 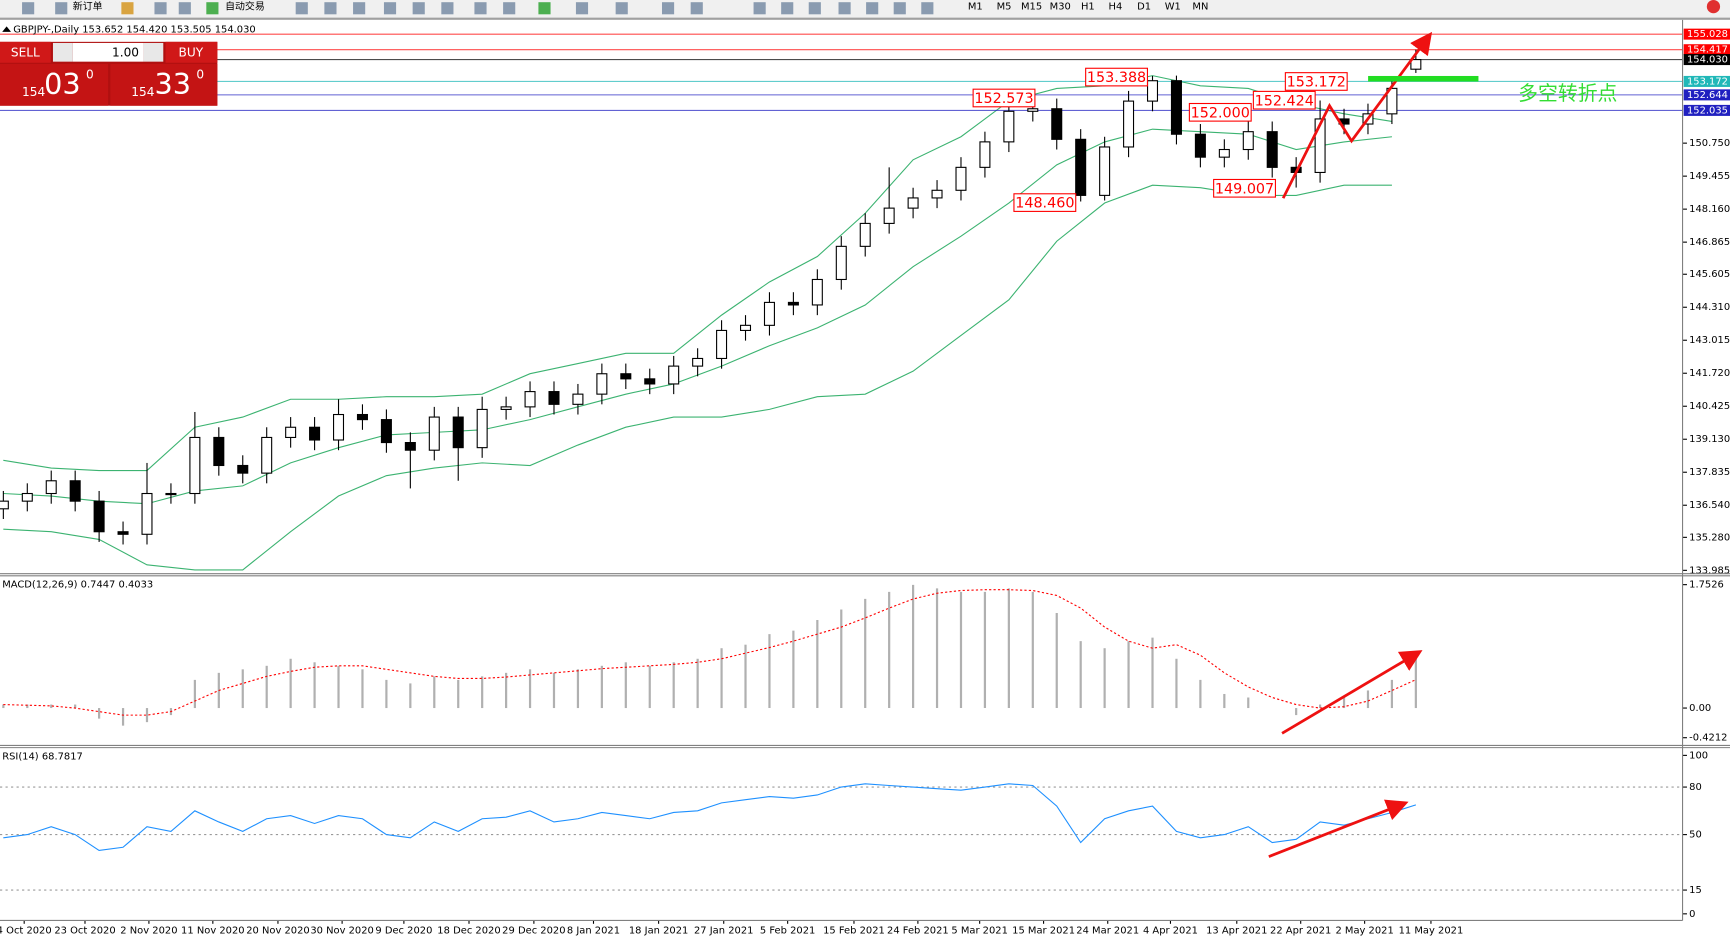 I want to click on x-tick-label: 2 Nov 2020, so click(x=148, y=930).